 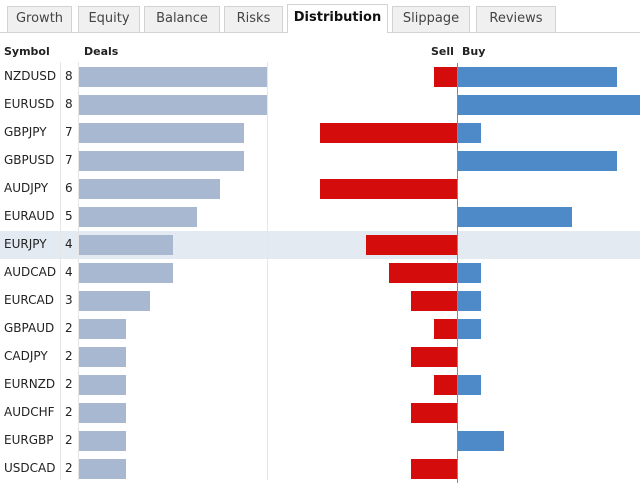 I want to click on symbol-label: EURCAD, so click(x=29, y=300).